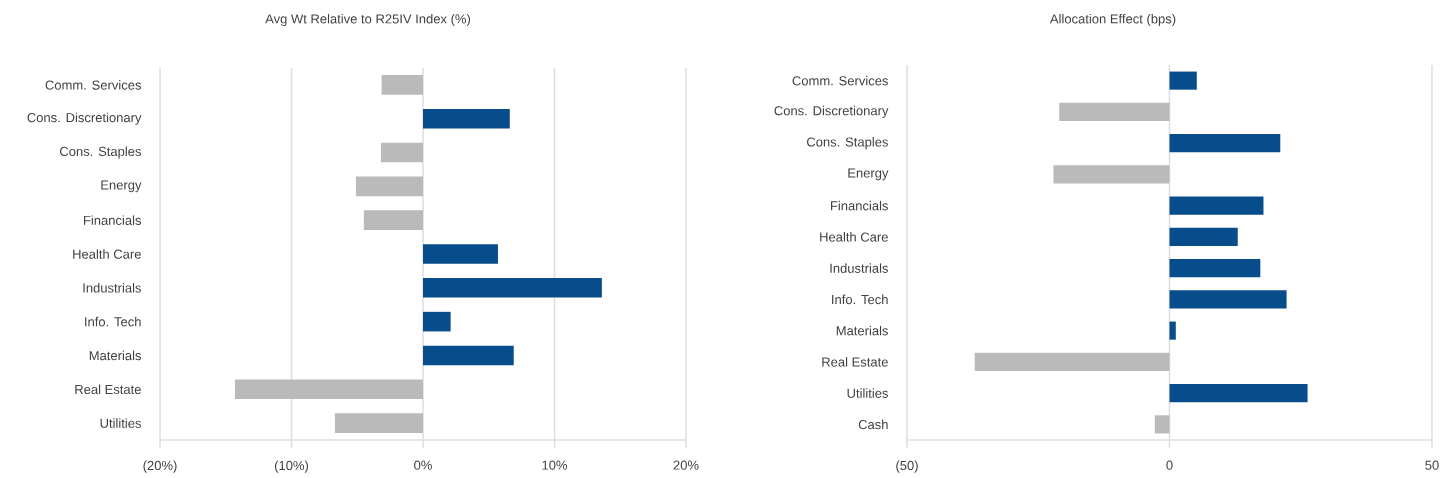  Describe the element at coordinates (1112, 20) in the screenshot. I see `chart-title: Allocation Effect (bps)` at that location.